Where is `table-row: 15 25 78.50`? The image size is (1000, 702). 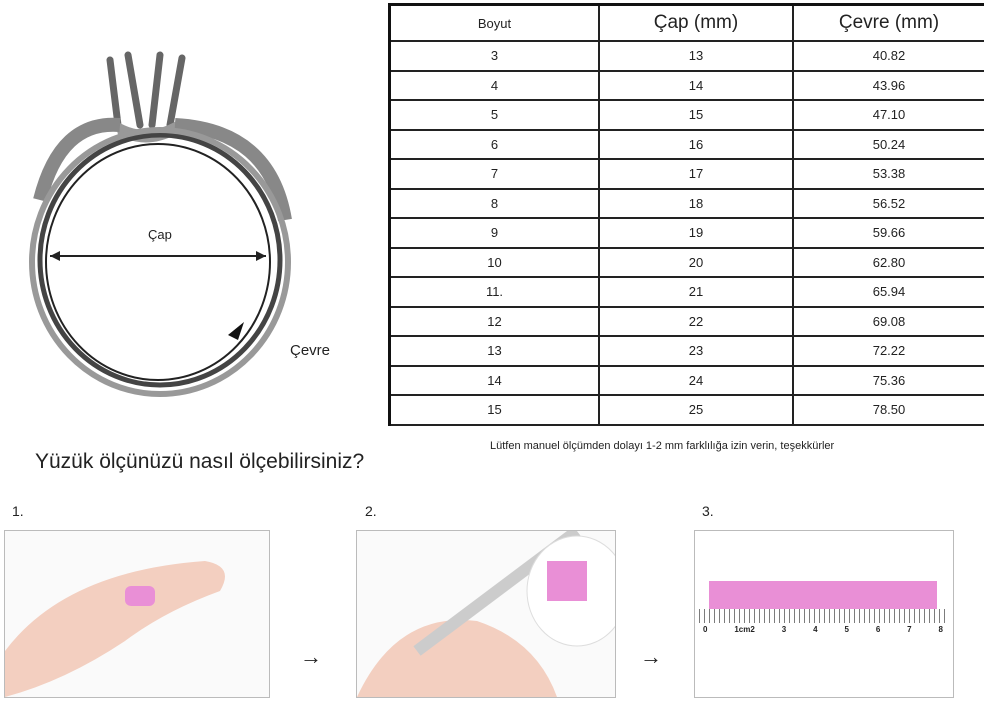 table-row: 15 25 78.50 is located at coordinates (686, 410).